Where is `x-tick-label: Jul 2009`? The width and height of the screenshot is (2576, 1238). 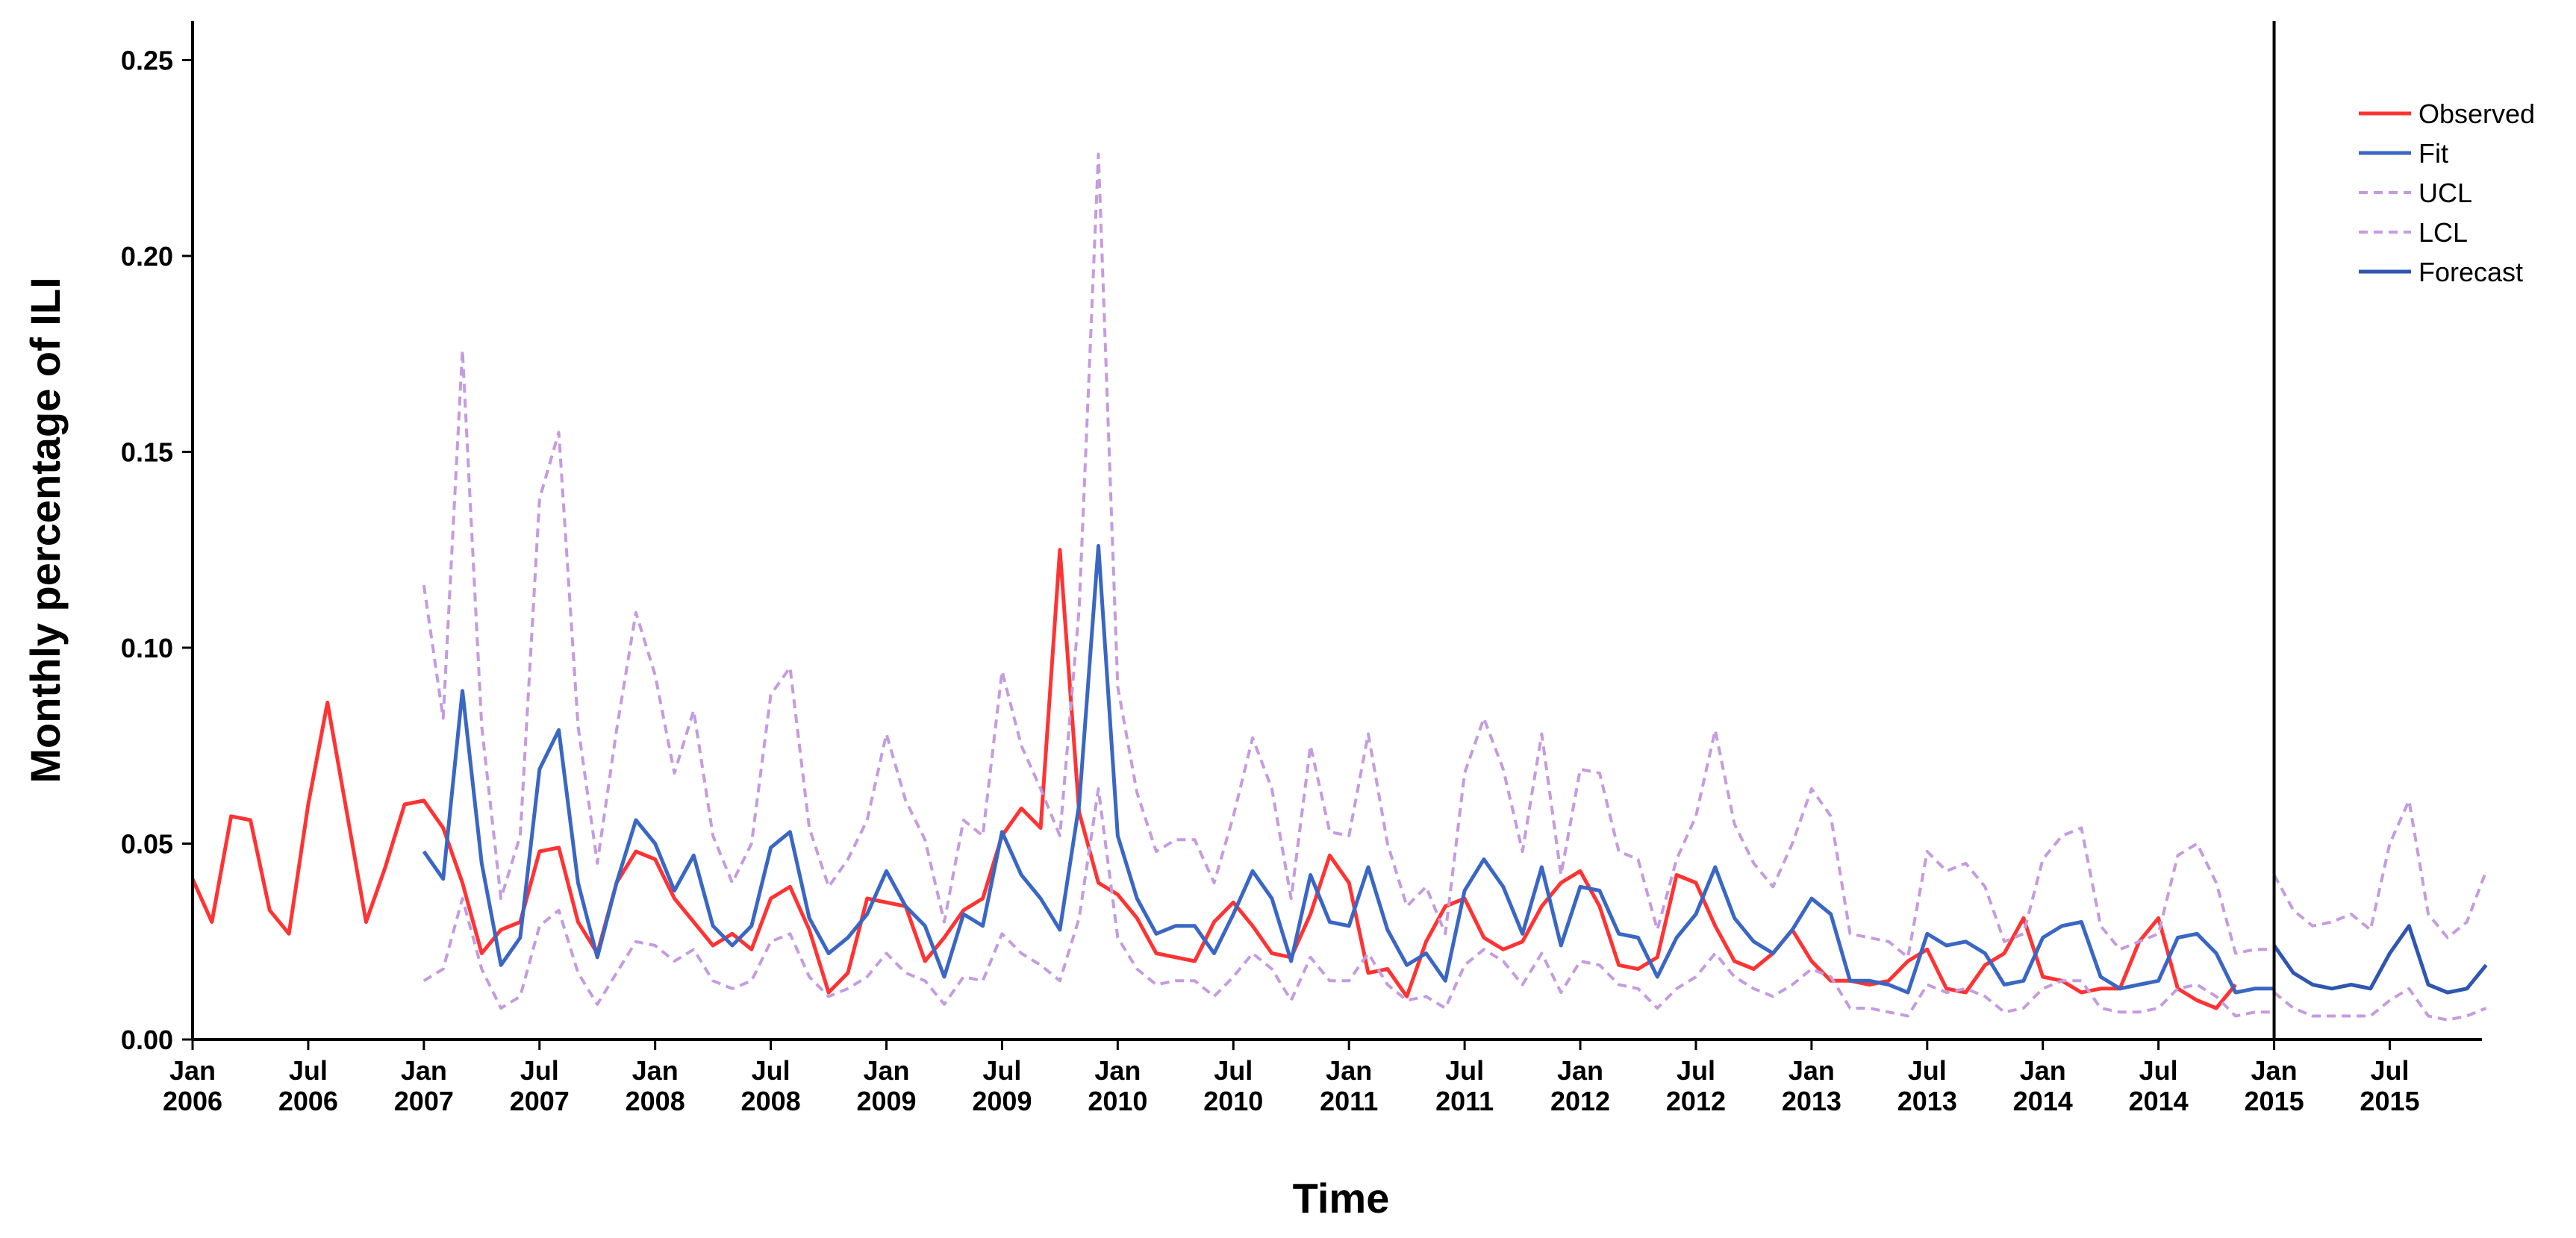
x-tick-label: Jul 2009 is located at coordinates (1002, 1085).